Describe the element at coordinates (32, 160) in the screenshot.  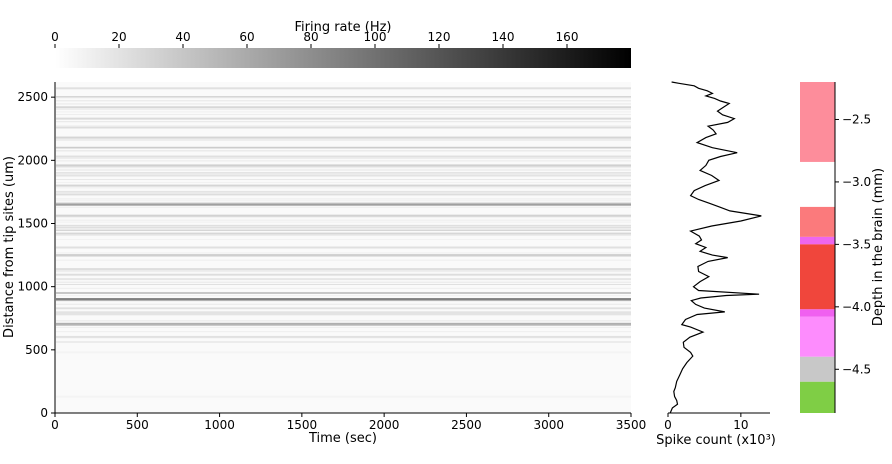
I see `heatmap-y-tick-label: 2000` at that location.